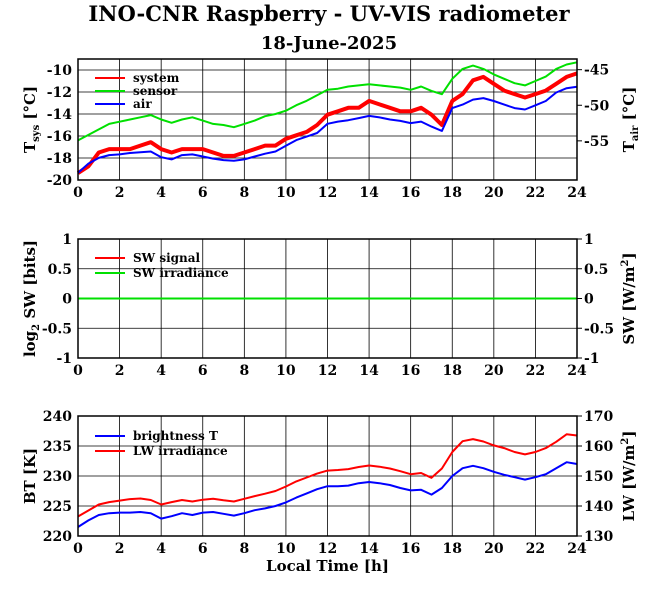  What do you see at coordinates (60, 270) in the screenshot?
I see `y-tick-label-left: 0.5` at bounding box center [60, 270].